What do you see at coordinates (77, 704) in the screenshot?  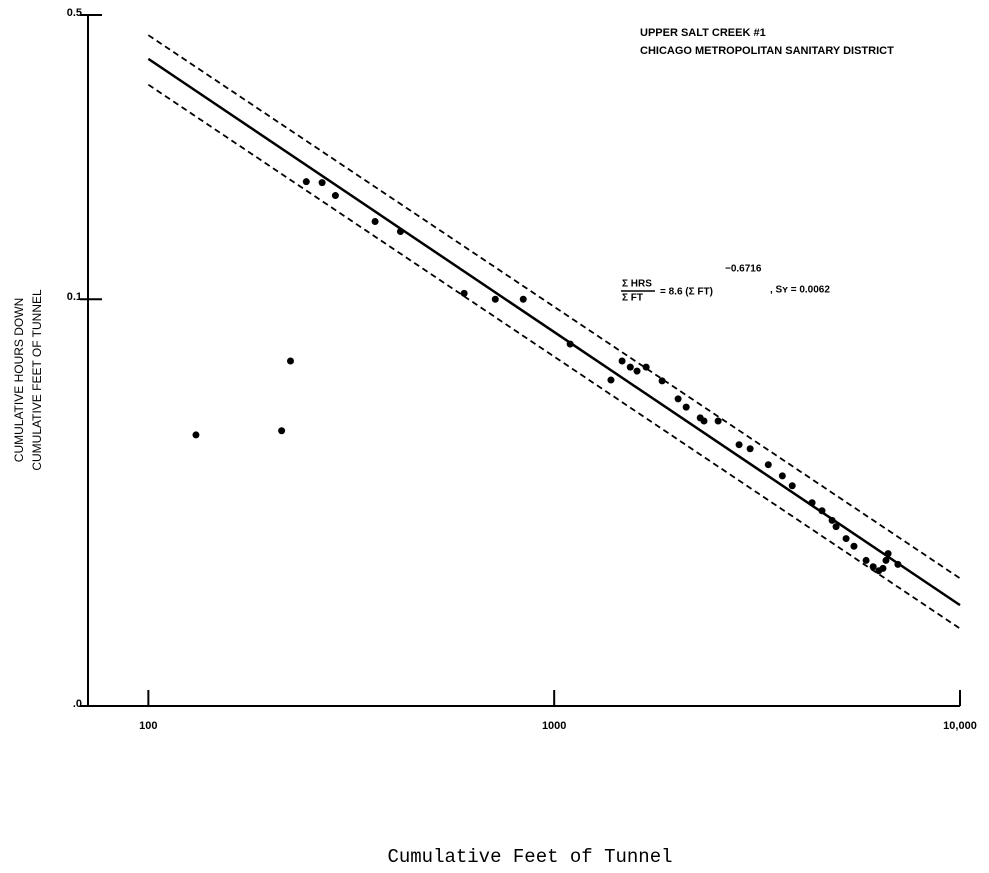 I see `y-tick-label: .0` at bounding box center [77, 704].